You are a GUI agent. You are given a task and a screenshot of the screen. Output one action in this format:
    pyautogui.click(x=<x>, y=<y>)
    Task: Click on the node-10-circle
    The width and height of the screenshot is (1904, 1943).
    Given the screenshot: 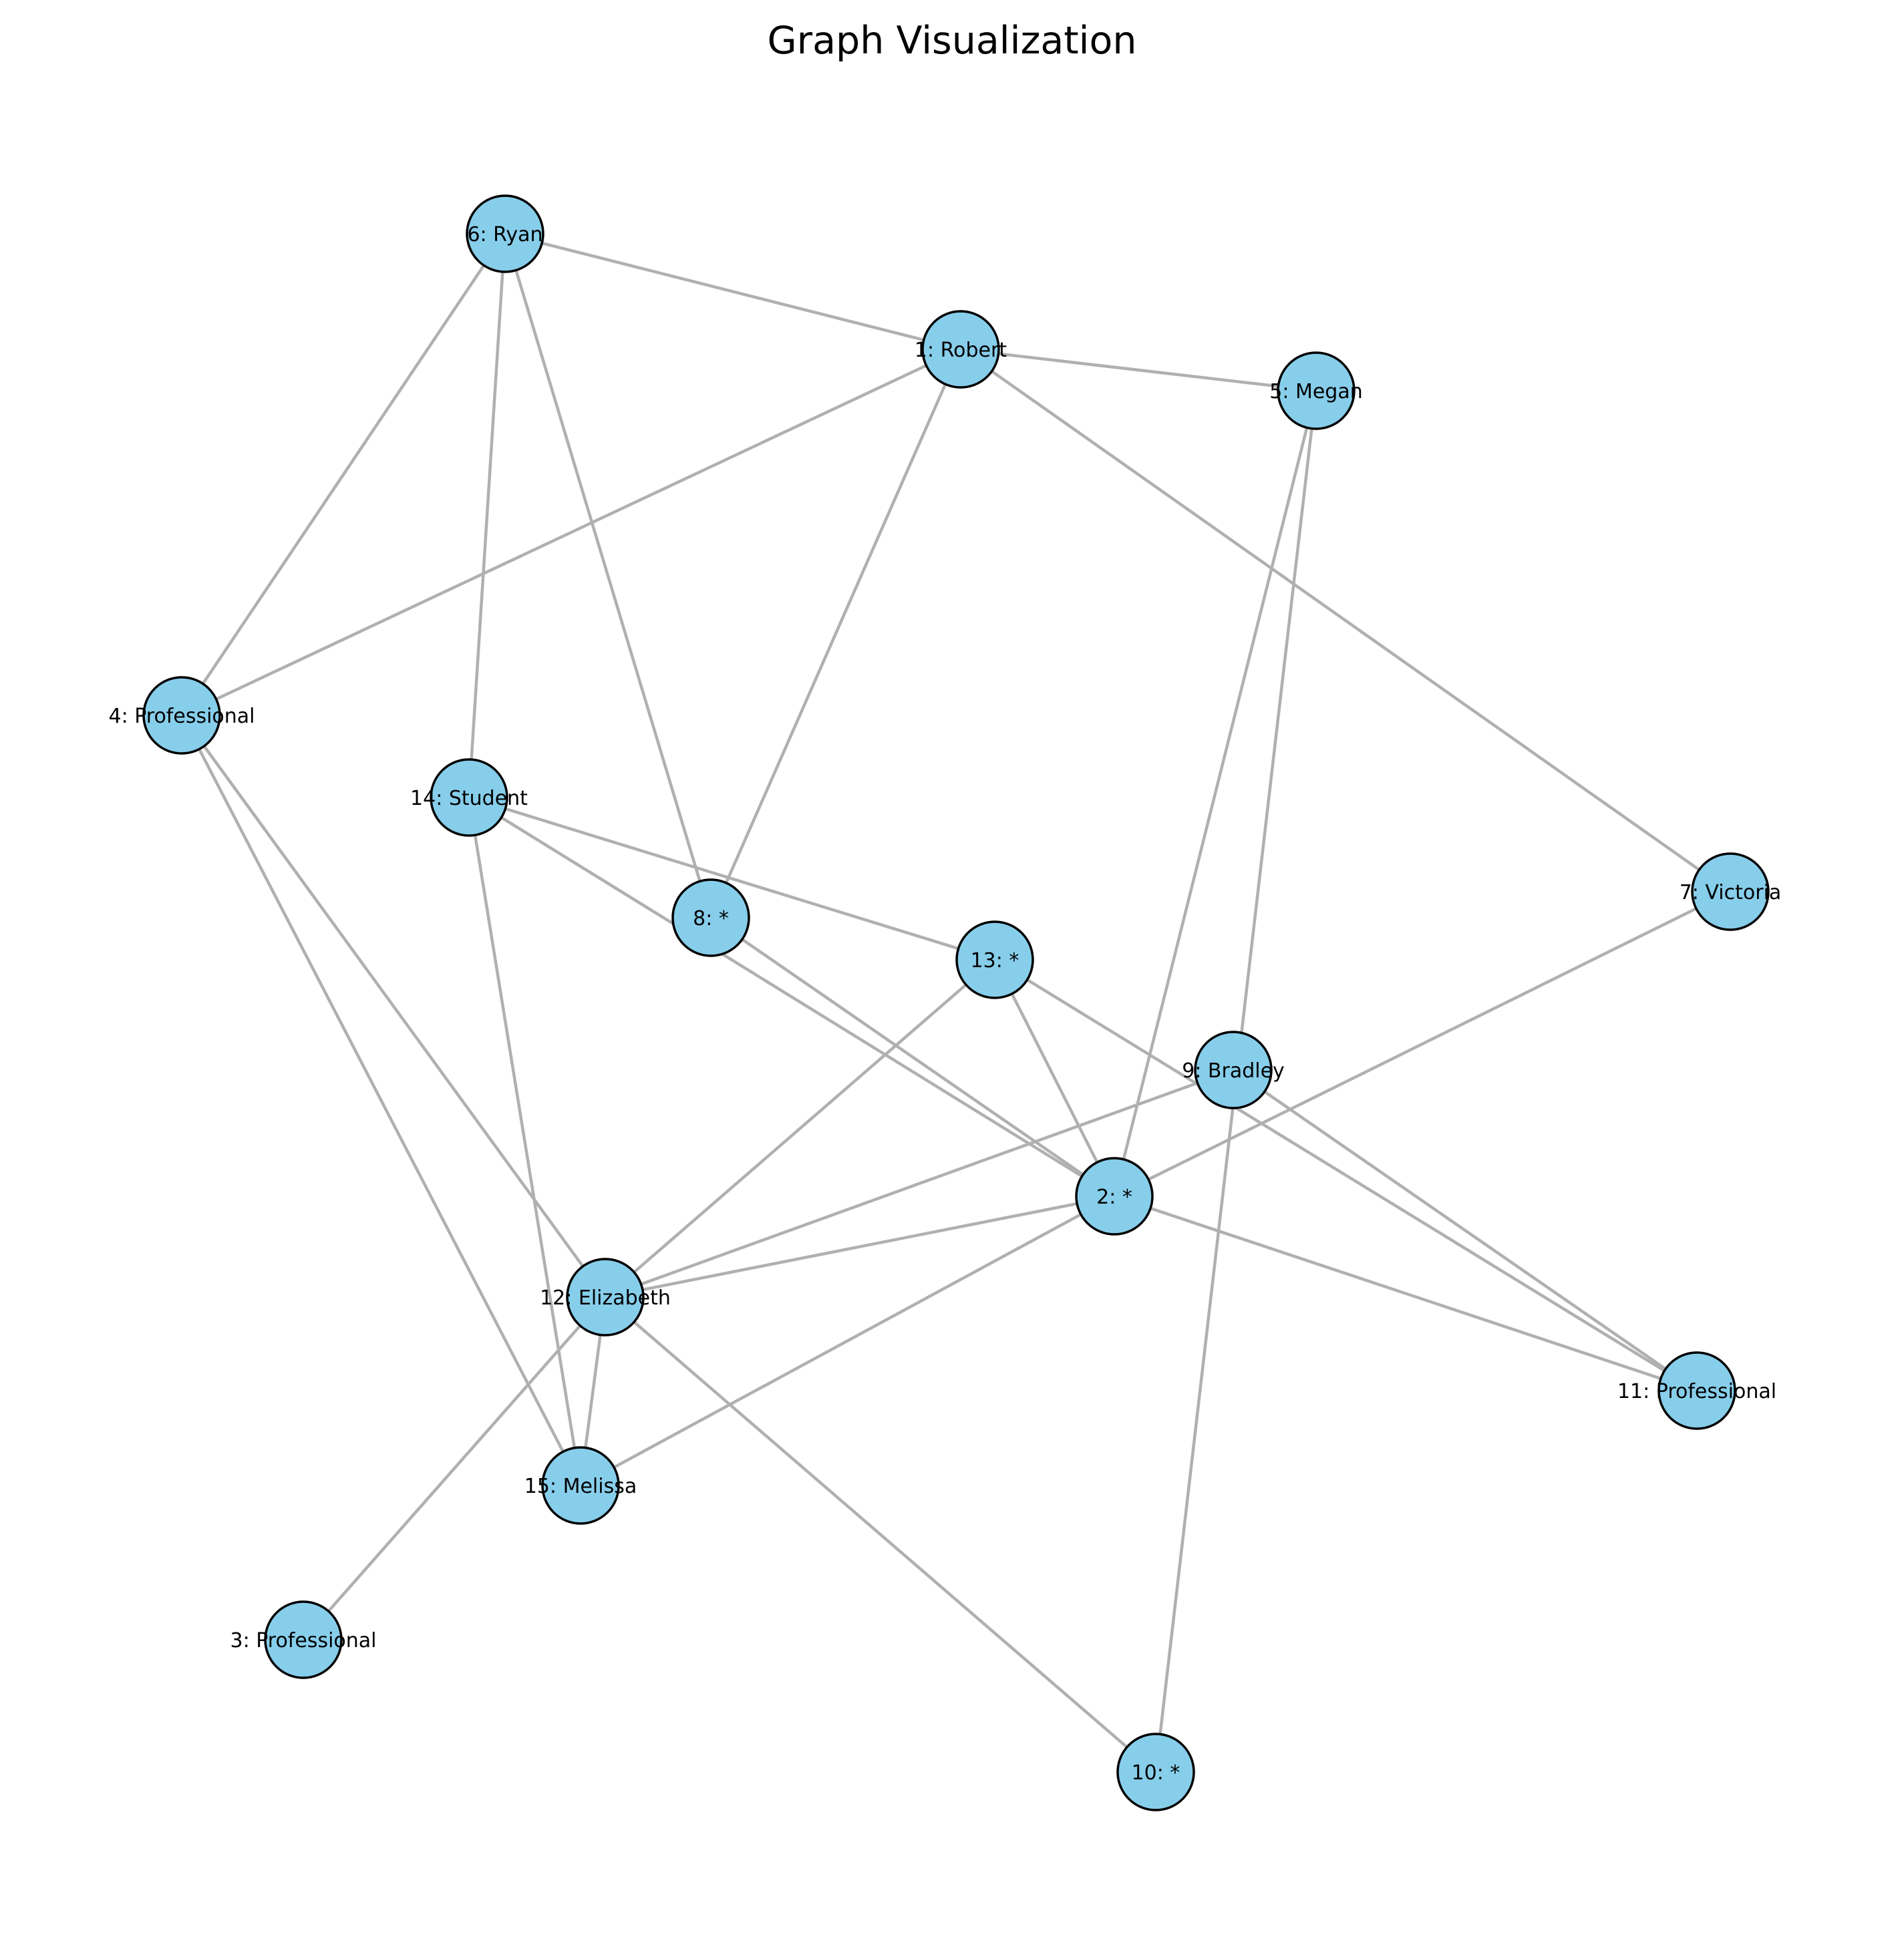 What is the action you would take?
    pyautogui.click(x=1155, y=1772)
    